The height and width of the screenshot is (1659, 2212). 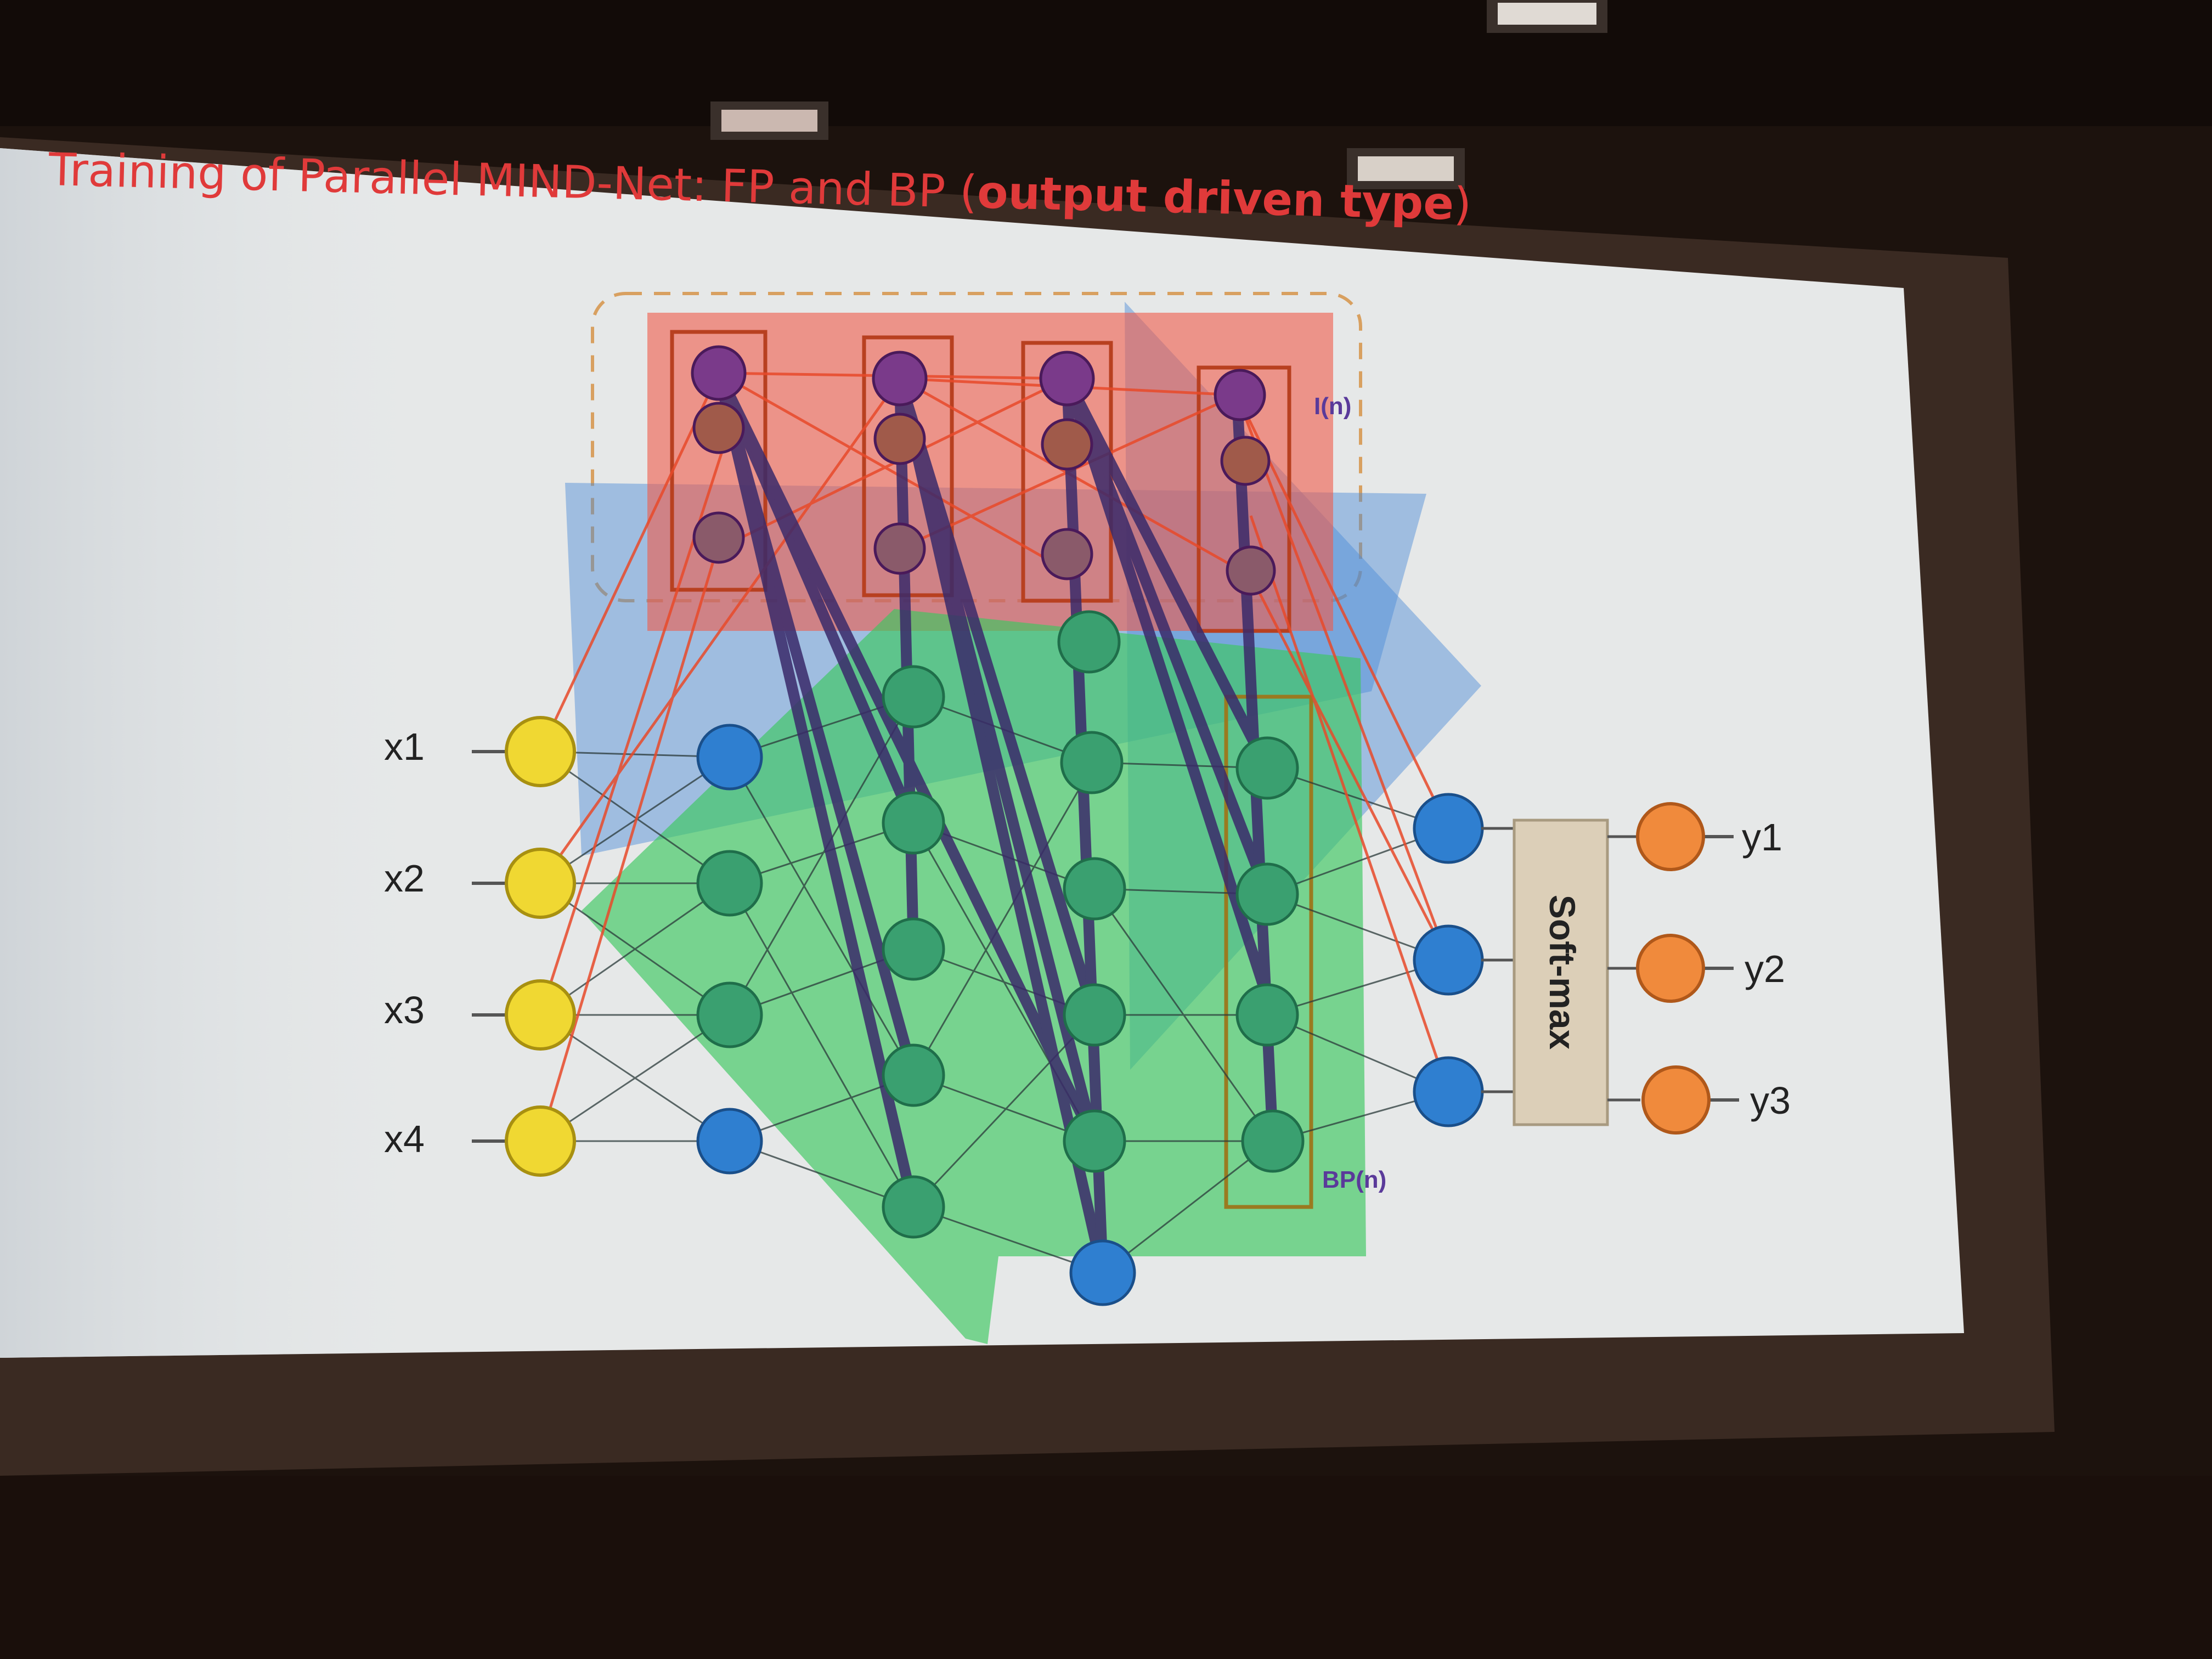 I want to click on output-node-y2, so click(x=1671, y=969).